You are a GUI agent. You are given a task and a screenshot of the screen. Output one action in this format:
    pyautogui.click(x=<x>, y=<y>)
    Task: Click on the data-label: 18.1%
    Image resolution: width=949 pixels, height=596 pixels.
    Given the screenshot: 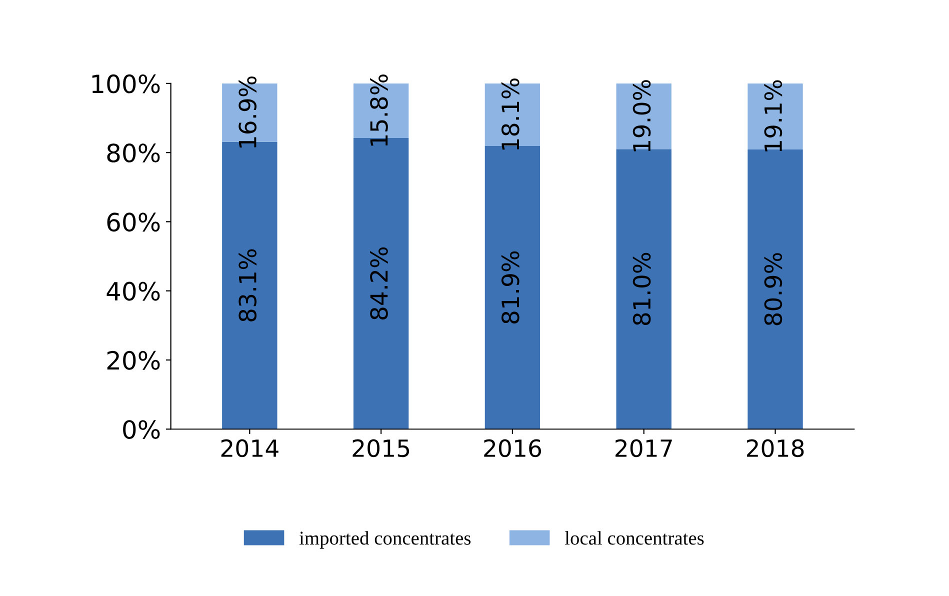 What is the action you would take?
    pyautogui.click(x=510, y=114)
    